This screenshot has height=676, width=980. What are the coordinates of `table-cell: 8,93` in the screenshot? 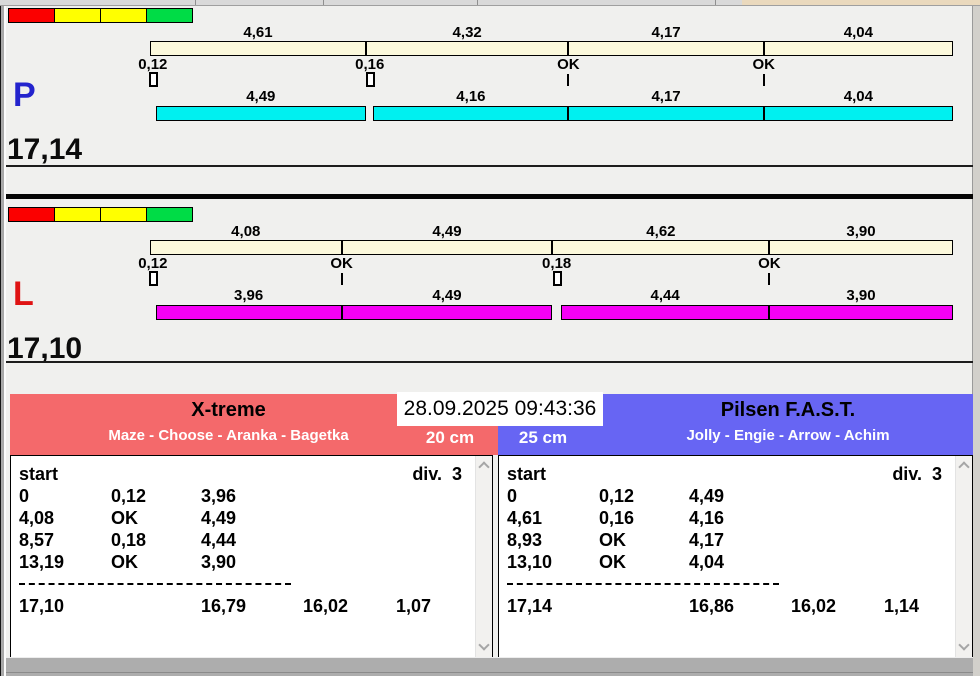 It's located at (525, 540).